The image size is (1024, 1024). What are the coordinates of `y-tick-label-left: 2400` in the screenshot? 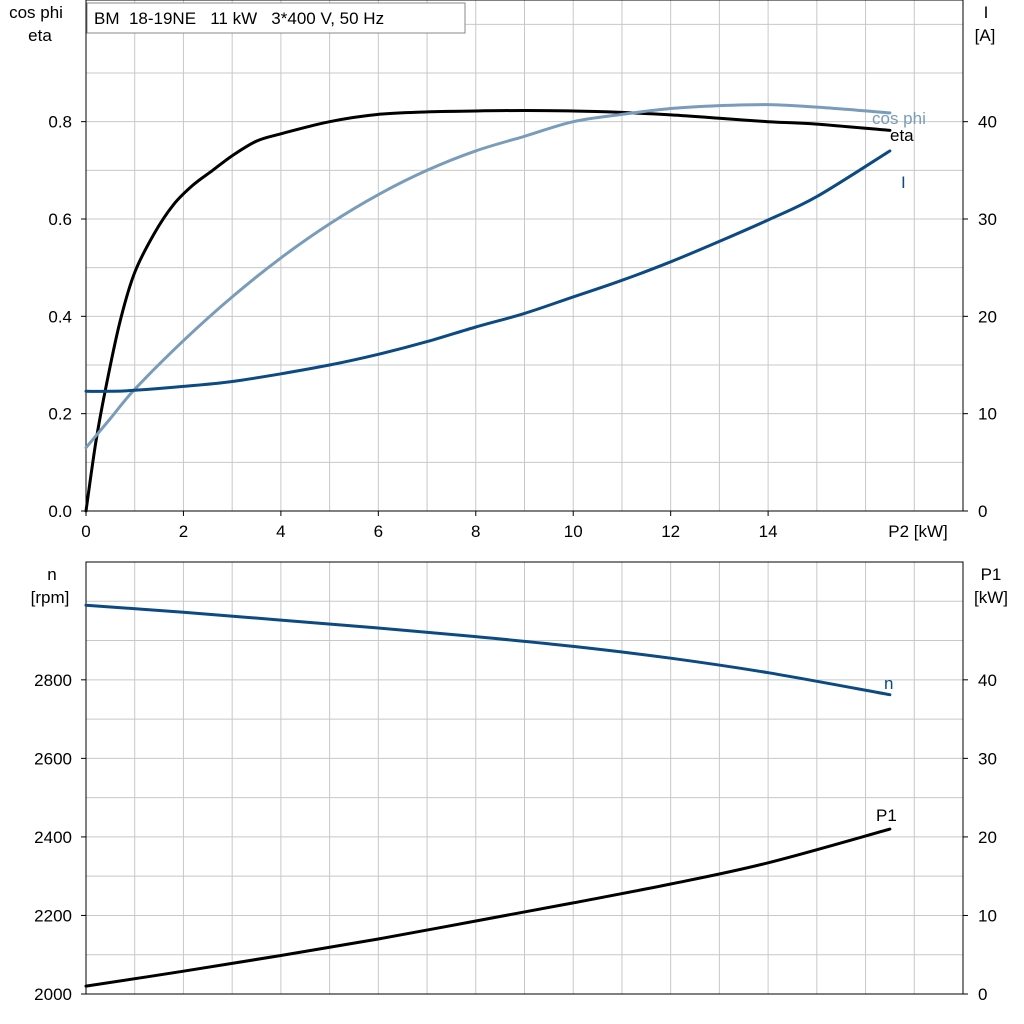 It's located at (53, 837).